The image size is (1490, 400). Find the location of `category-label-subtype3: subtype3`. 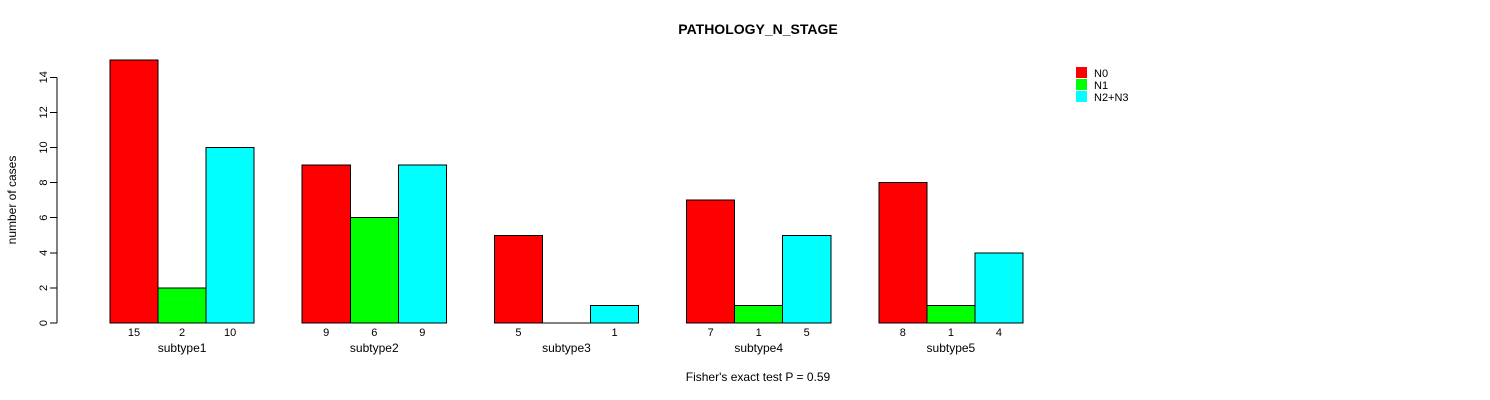

category-label-subtype3: subtype3 is located at coordinates (566, 348).